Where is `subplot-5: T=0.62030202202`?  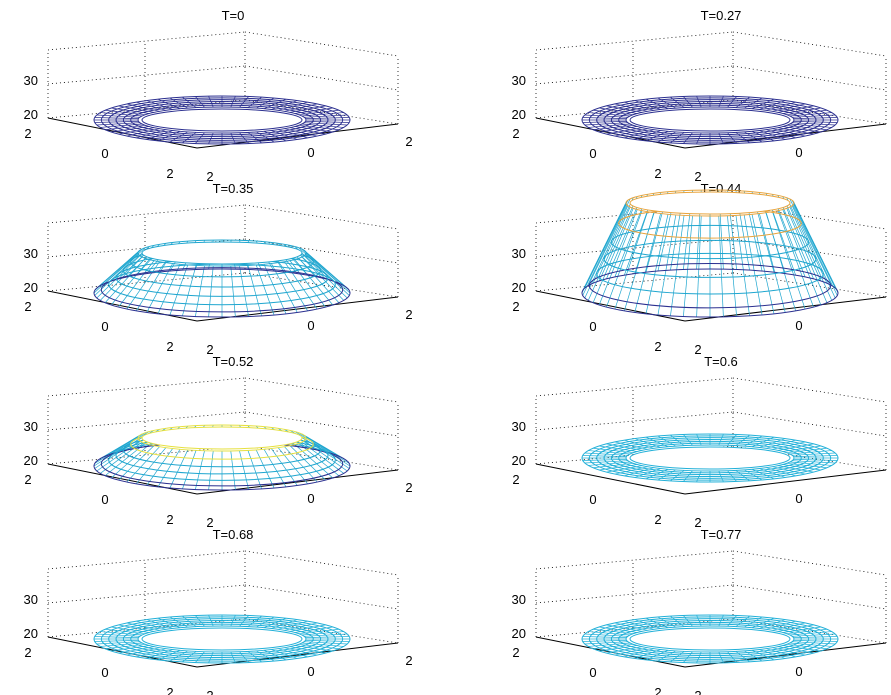
subplot-5: T=0.62030202202 is located at coordinates (699, 442).